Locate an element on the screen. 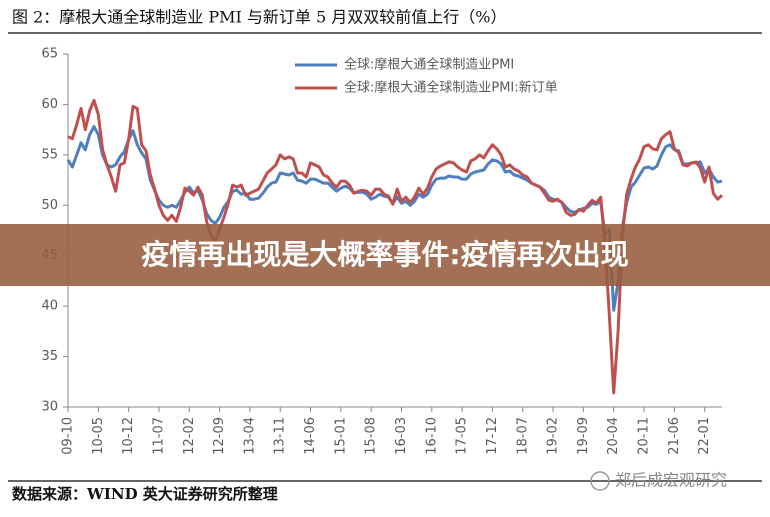 The height and width of the screenshot is (517, 770). y-tick-label: 35 is located at coordinates (49, 356).